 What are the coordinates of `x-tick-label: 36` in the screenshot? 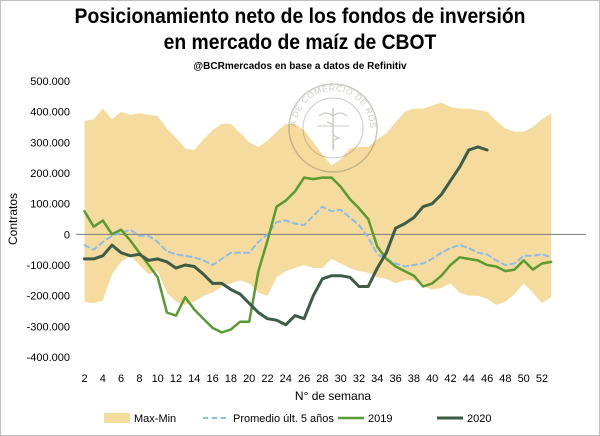 It's located at (395, 379).